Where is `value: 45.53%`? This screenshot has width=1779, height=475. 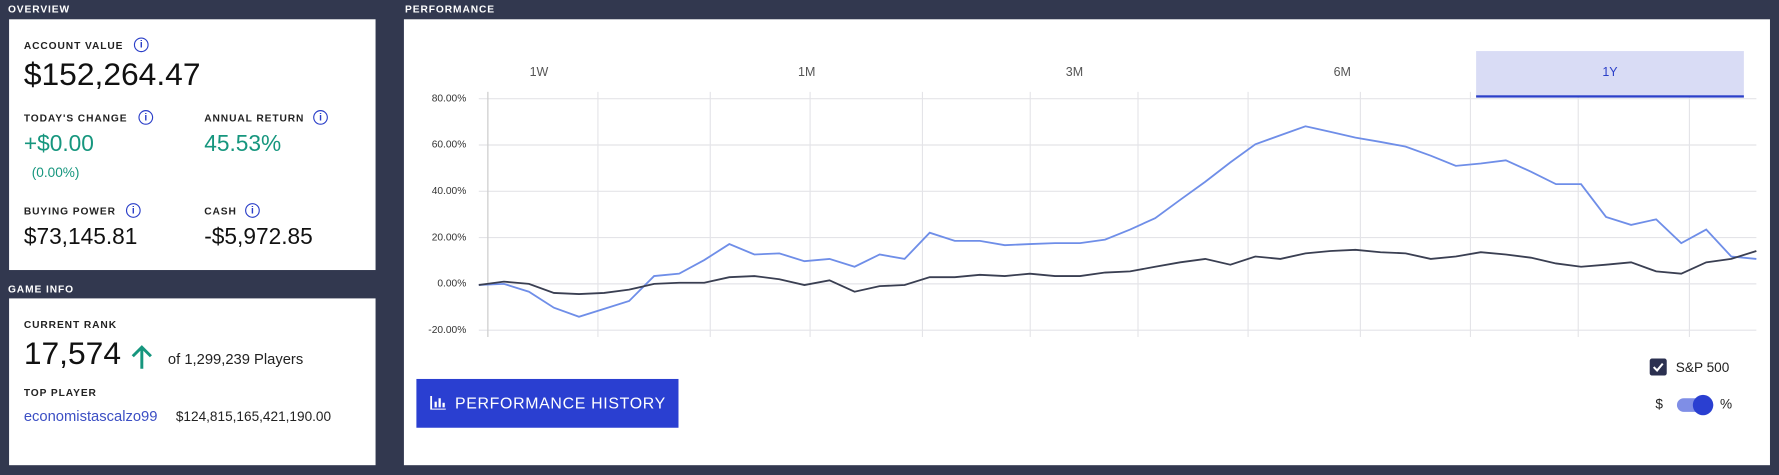
value: 45.53% is located at coordinates (243, 144).